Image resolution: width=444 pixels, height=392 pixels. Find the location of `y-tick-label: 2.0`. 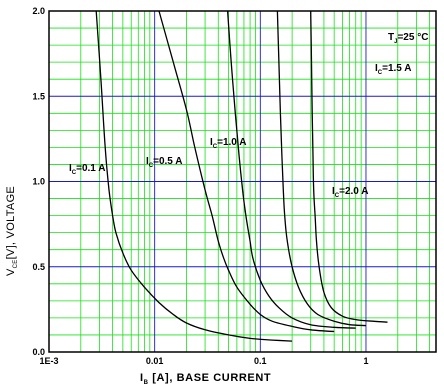

y-tick-label: 2.0 is located at coordinates (38, 11).